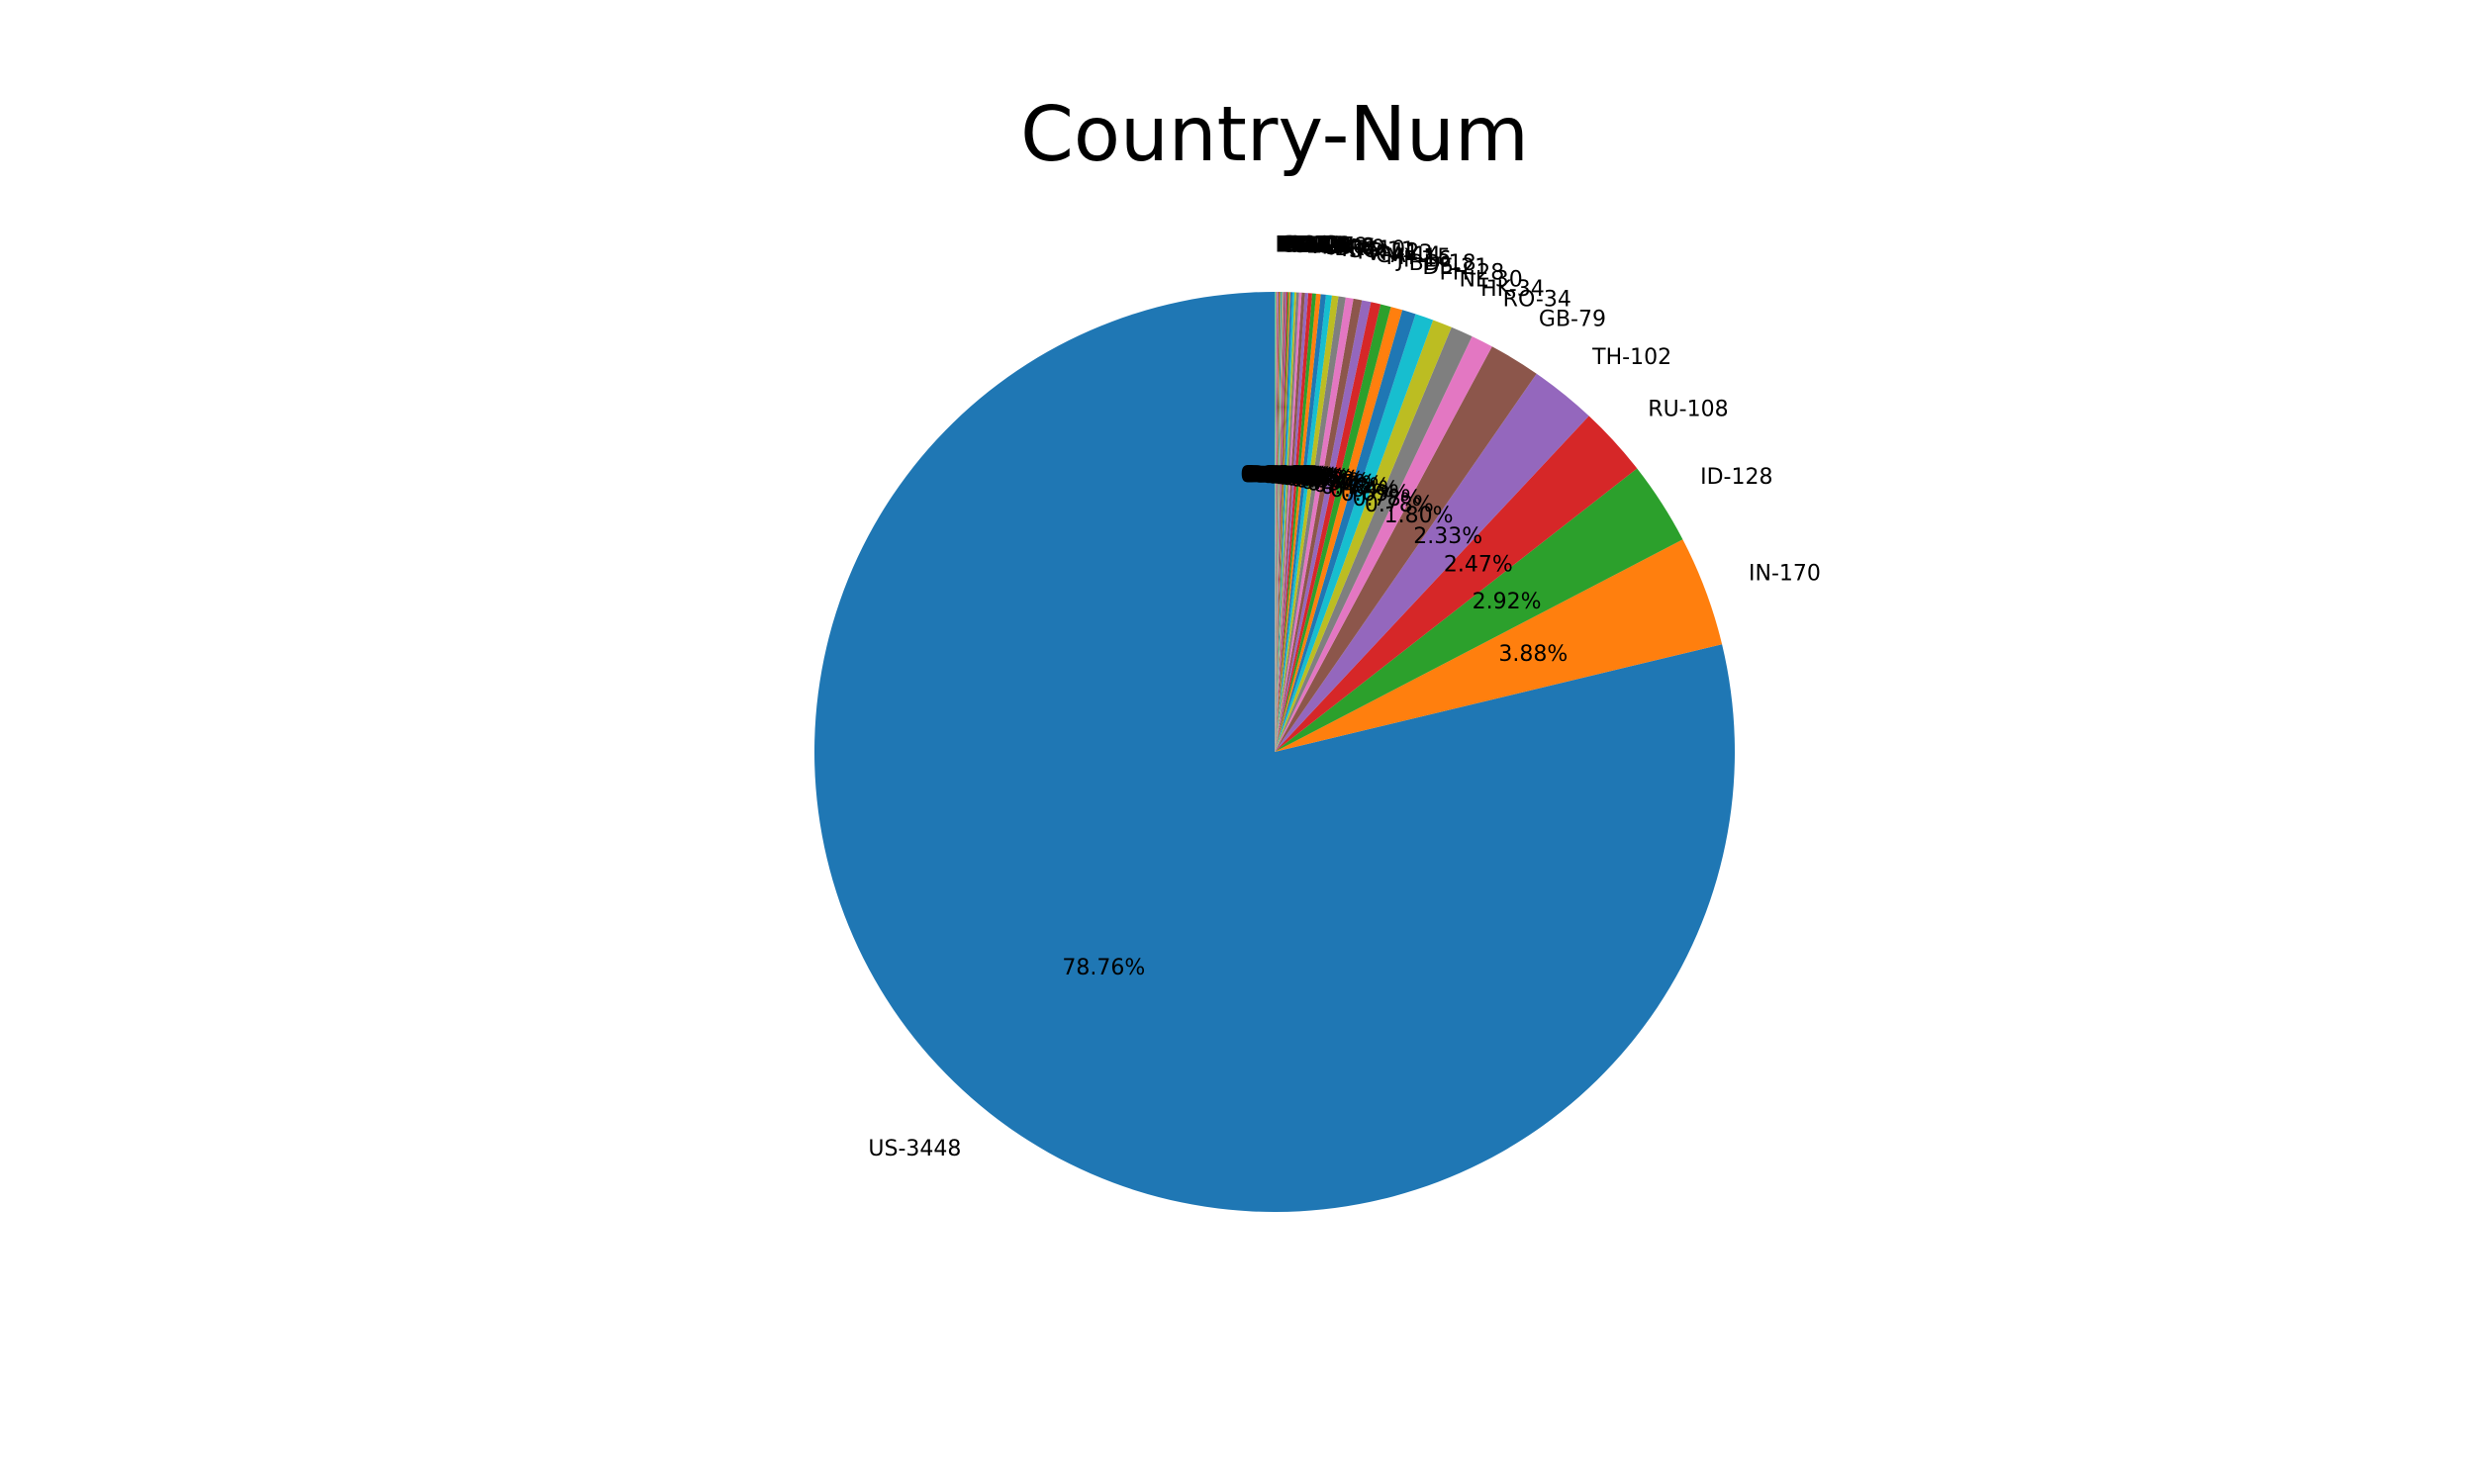  I want to click on slice-label: TW-6, so click(1346, 246).